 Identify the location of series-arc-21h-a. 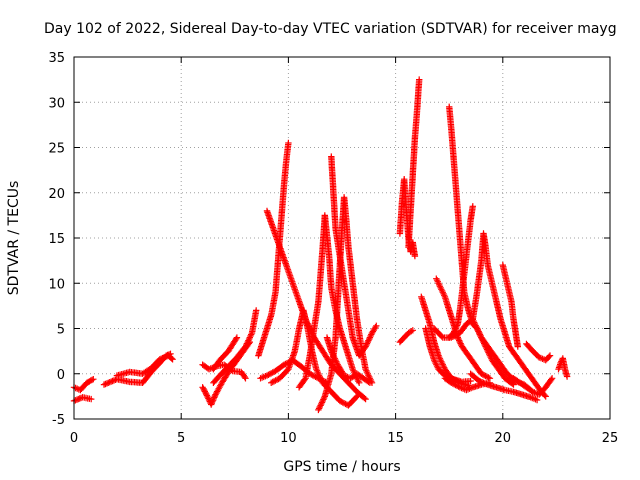
(533, 386).